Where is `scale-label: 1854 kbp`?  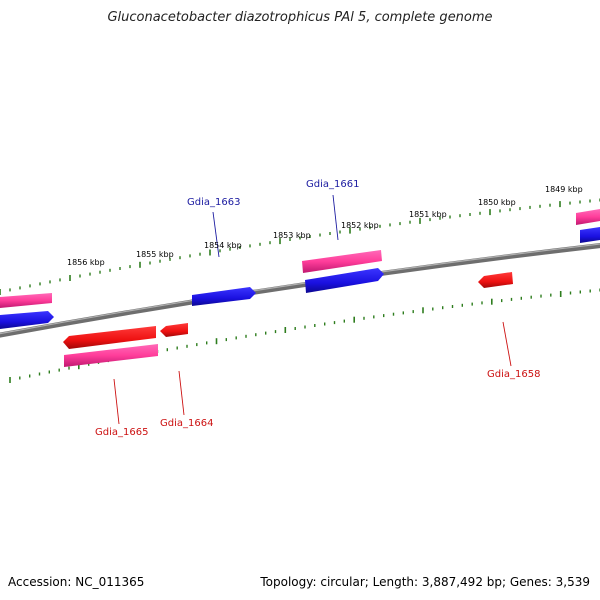 scale-label: 1854 kbp is located at coordinates (223, 245).